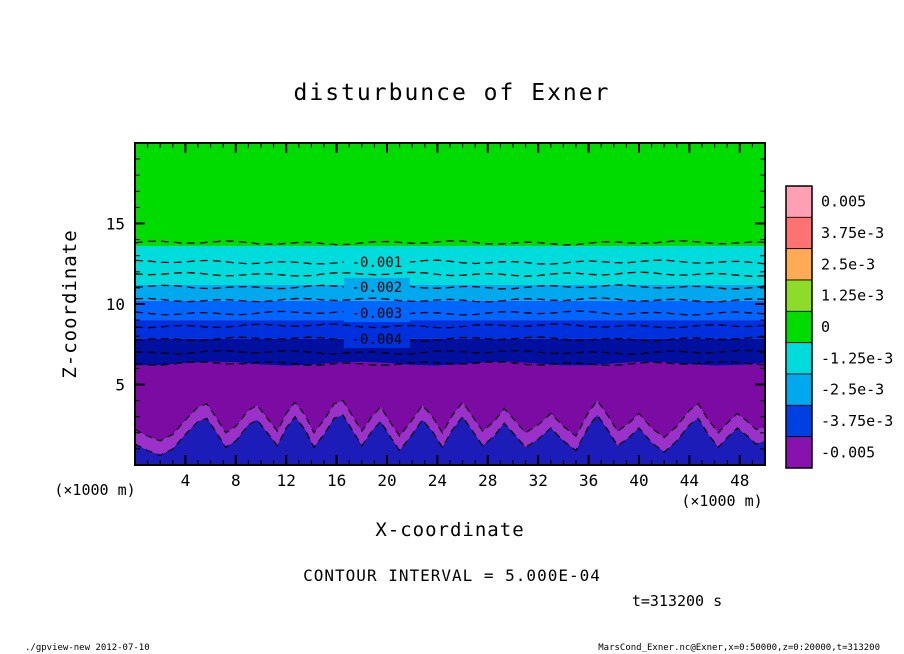  I want to click on colorbar-label: -1.25e-3, so click(857, 358).